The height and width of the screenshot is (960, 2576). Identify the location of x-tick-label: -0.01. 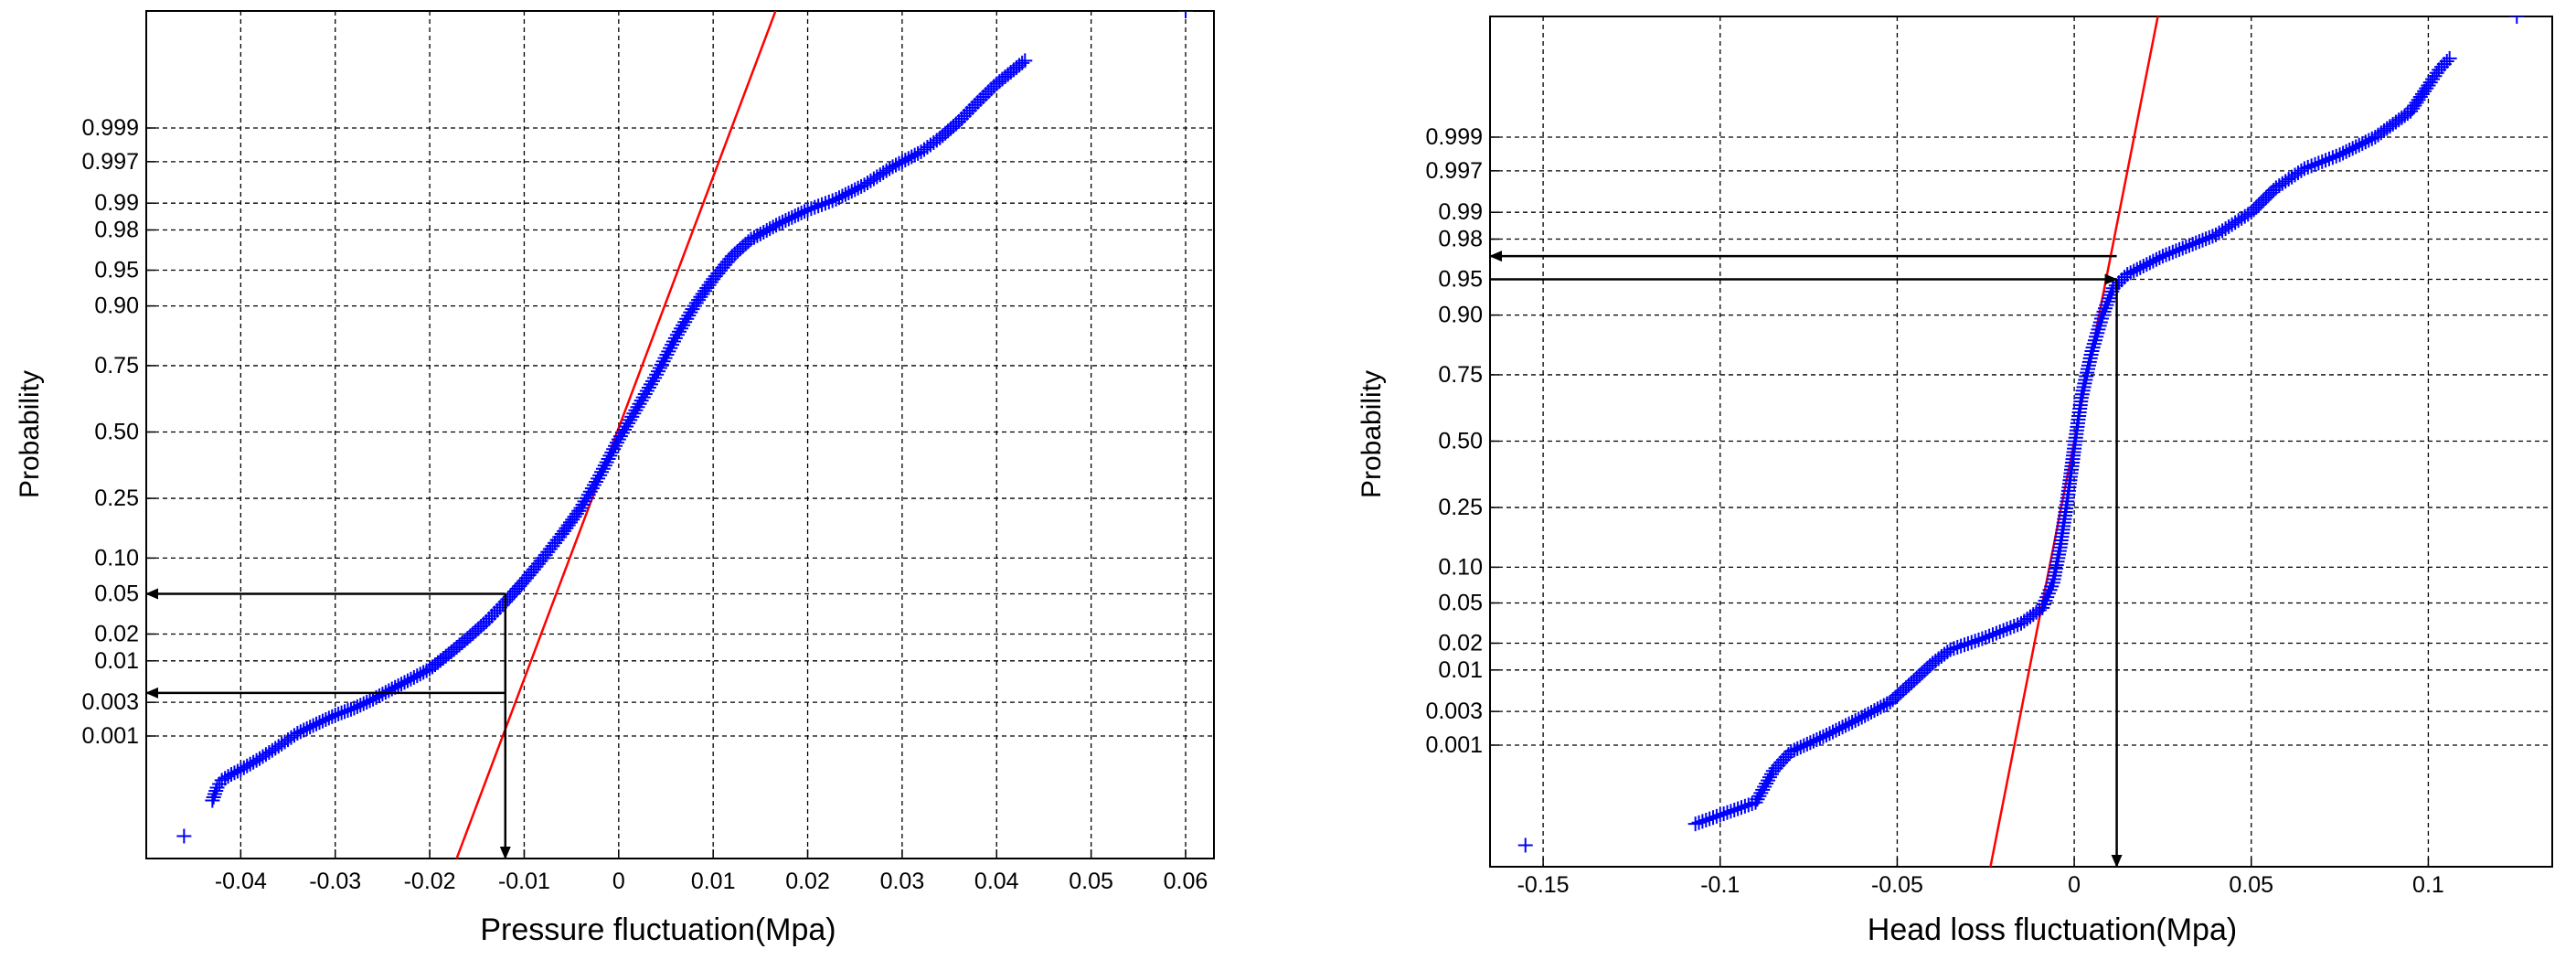
(524, 881).